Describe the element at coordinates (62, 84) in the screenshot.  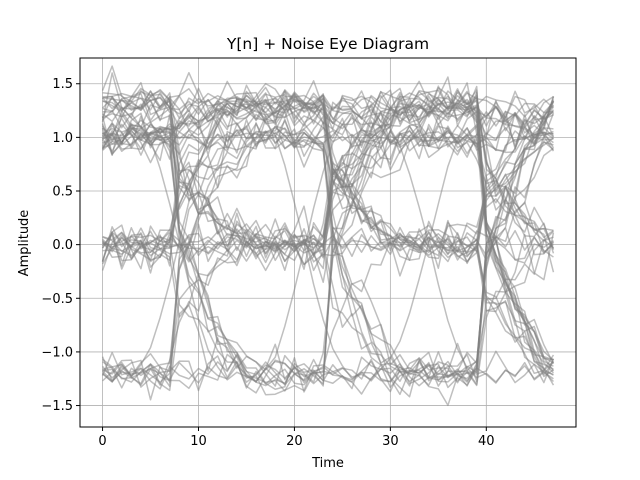
I see `y-tick-label: 1.5` at that location.